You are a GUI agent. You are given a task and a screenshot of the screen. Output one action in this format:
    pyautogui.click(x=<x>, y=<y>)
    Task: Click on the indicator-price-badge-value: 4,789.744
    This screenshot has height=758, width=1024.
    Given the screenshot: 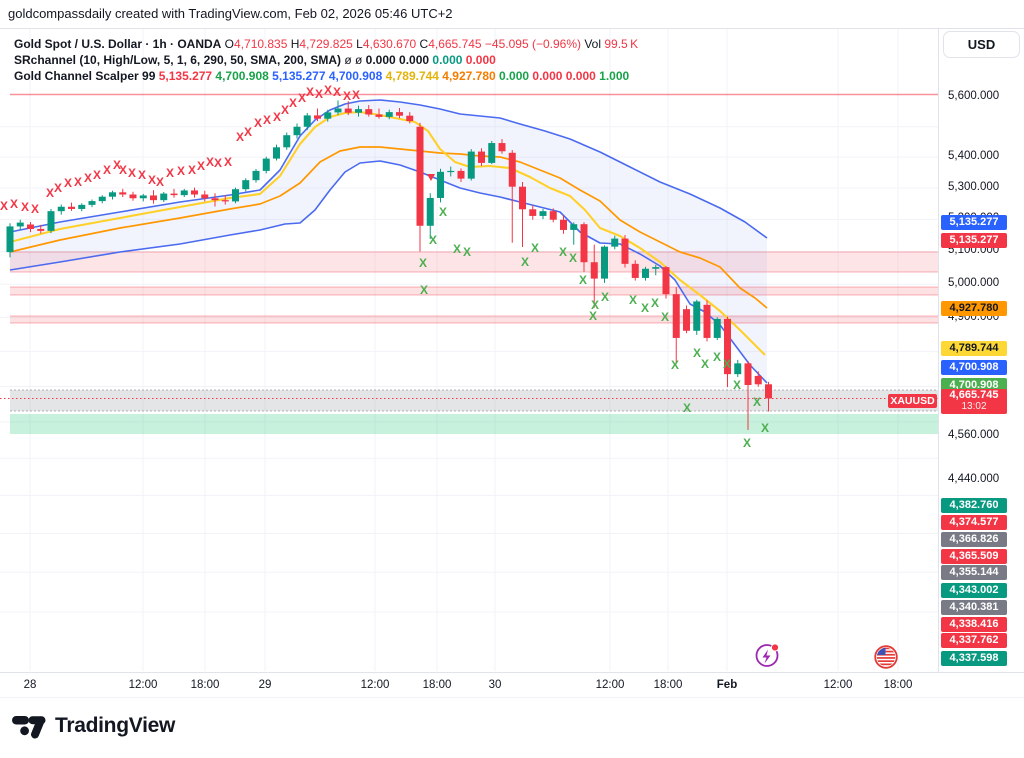 What is the action you would take?
    pyautogui.click(x=974, y=348)
    